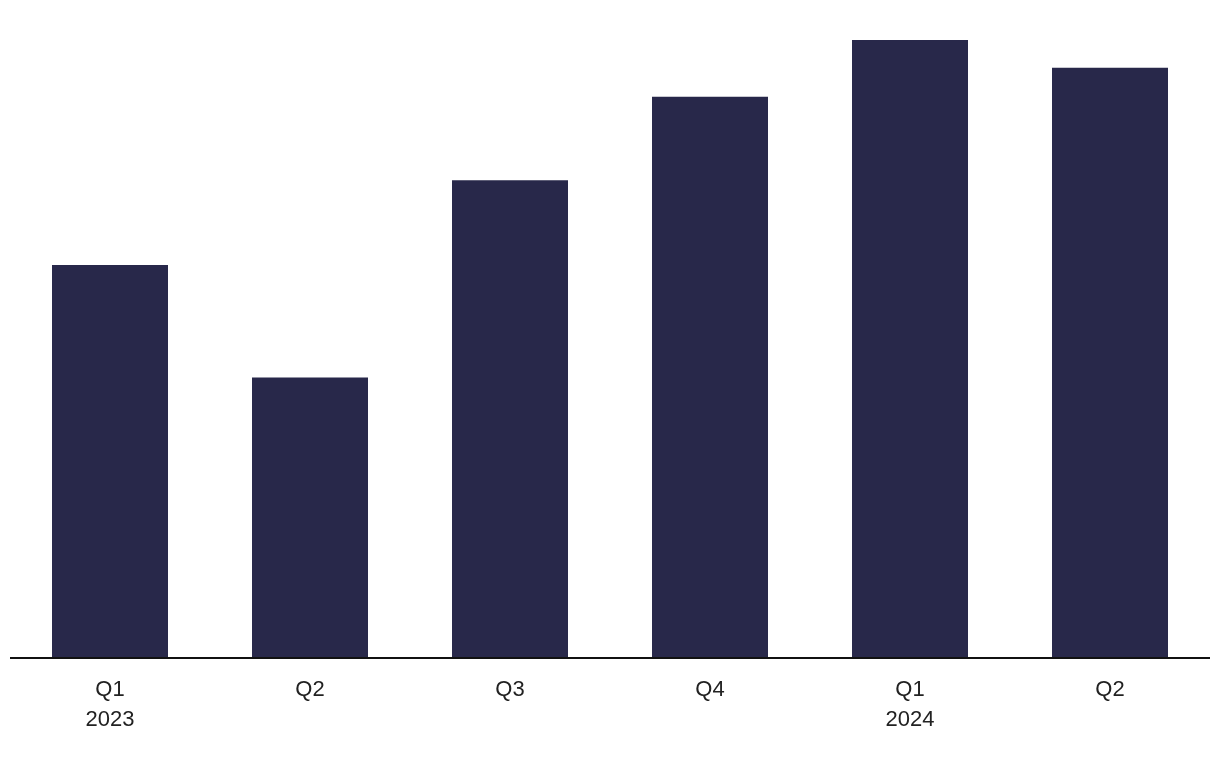 This screenshot has width=1220, height=768. I want to click on x-tick-label: Q3, so click(510, 688).